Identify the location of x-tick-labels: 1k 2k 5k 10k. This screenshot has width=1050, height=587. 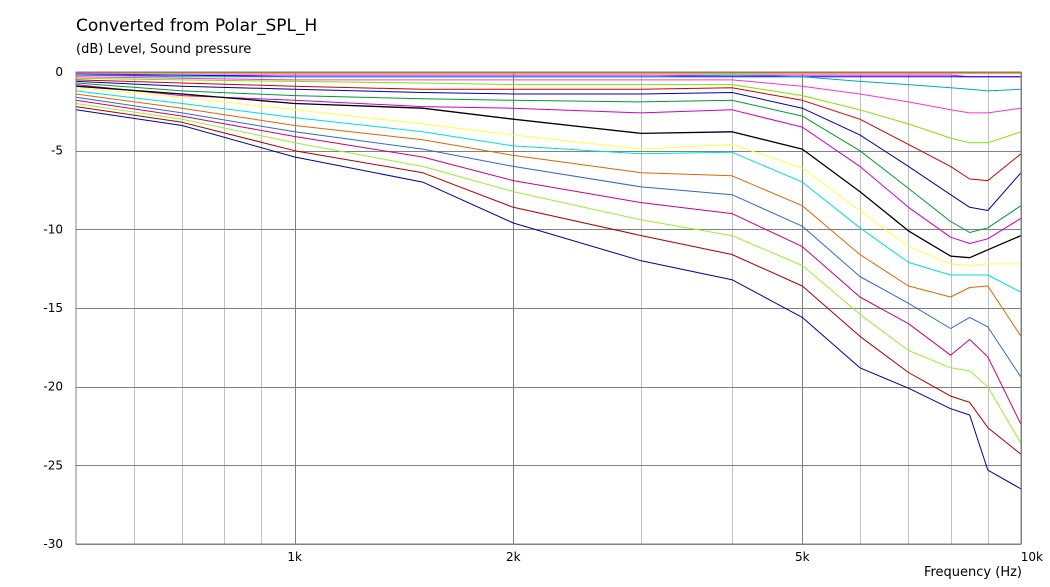
(665, 557).